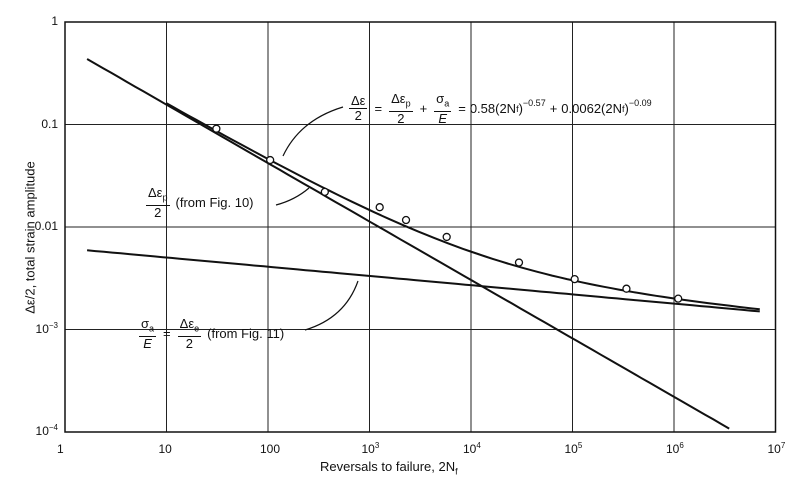 The height and width of the screenshot is (482, 800). What do you see at coordinates (675, 448) in the screenshot?
I see `x-tick-label: 10⁶` at bounding box center [675, 448].